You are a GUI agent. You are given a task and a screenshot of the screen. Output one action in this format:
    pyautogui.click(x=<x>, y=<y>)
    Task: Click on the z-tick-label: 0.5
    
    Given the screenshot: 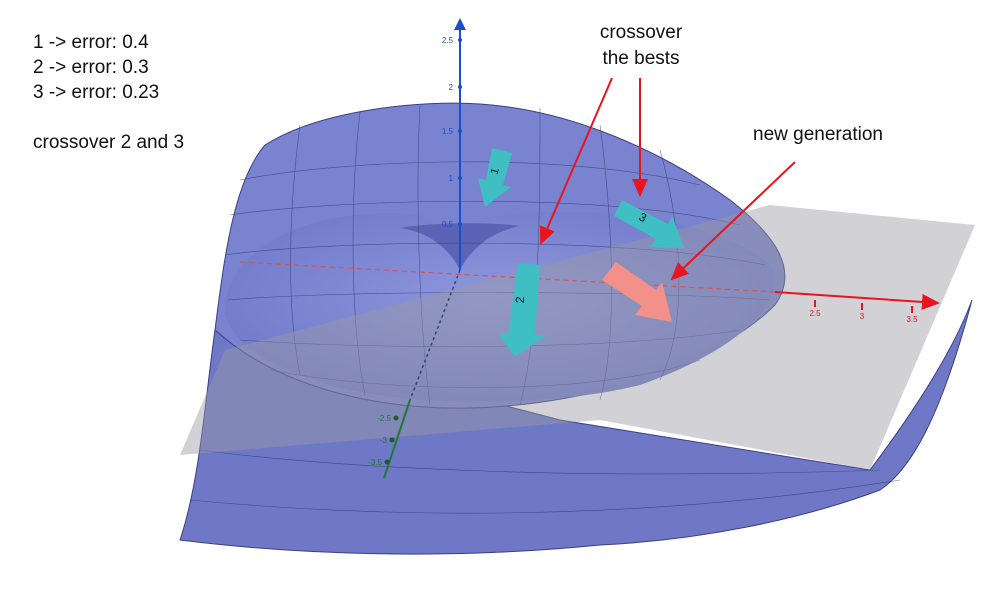 What is the action you would take?
    pyautogui.click(x=448, y=224)
    